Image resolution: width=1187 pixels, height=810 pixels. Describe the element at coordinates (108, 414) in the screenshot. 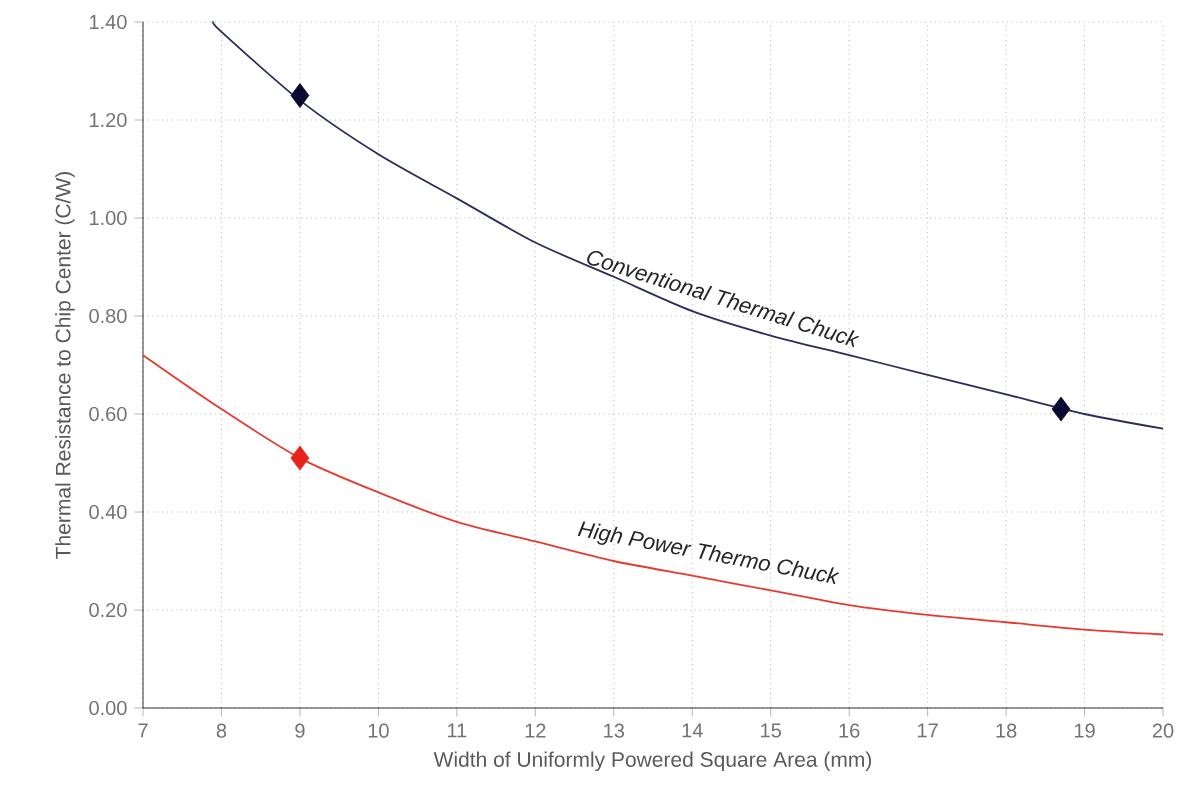

I see `y-tick-label: 0.60` at that location.